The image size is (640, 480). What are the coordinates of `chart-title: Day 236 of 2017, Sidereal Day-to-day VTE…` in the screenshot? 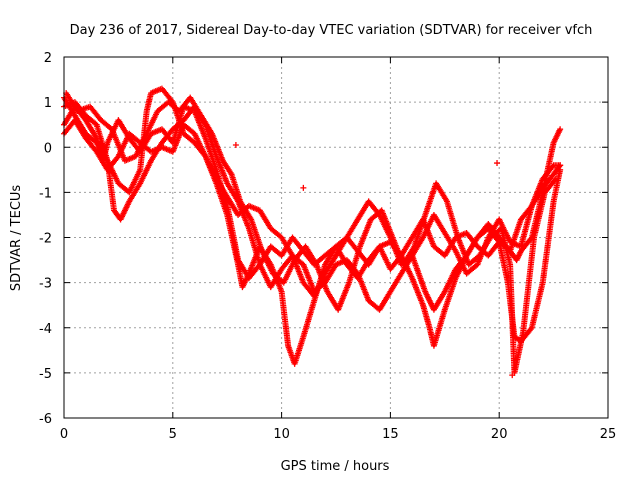 It's located at (331, 30).